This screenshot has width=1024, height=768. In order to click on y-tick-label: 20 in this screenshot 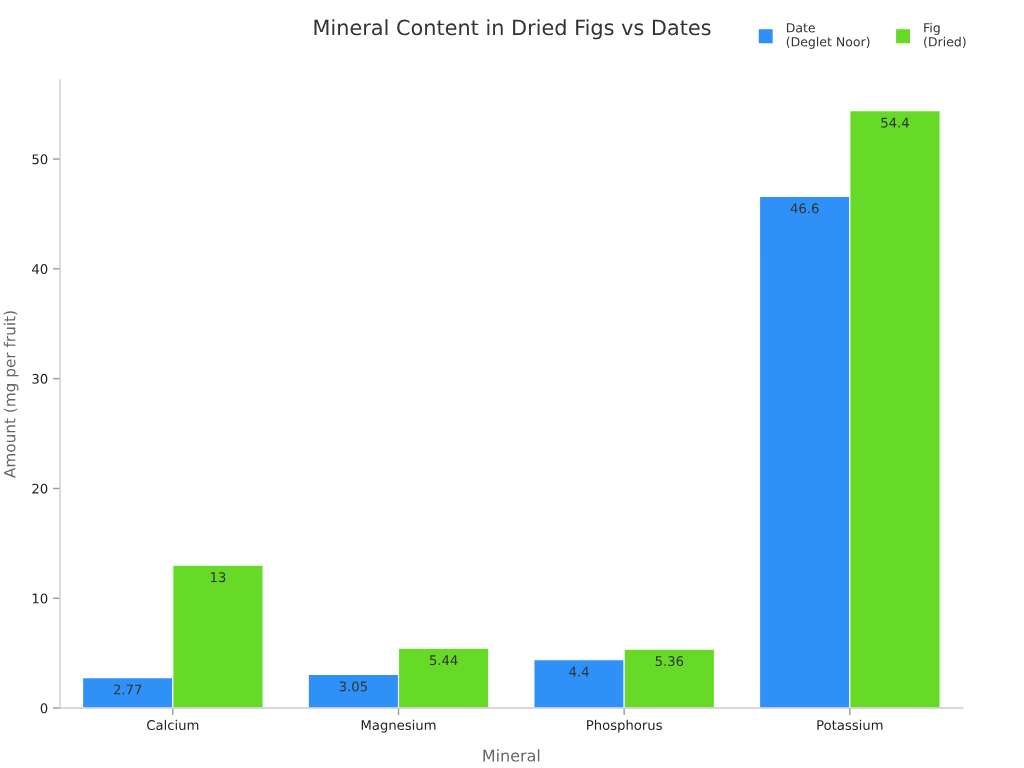, I will do `click(40, 488)`.